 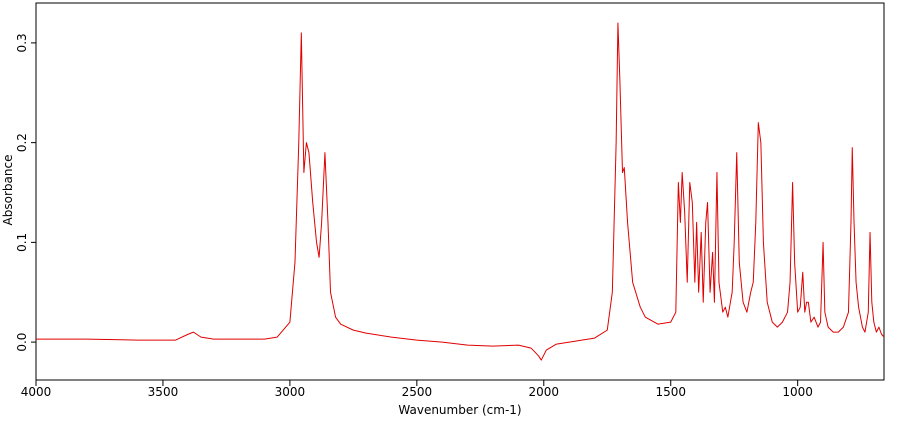 I want to click on x-tick-label: 1000, so click(x=797, y=392).